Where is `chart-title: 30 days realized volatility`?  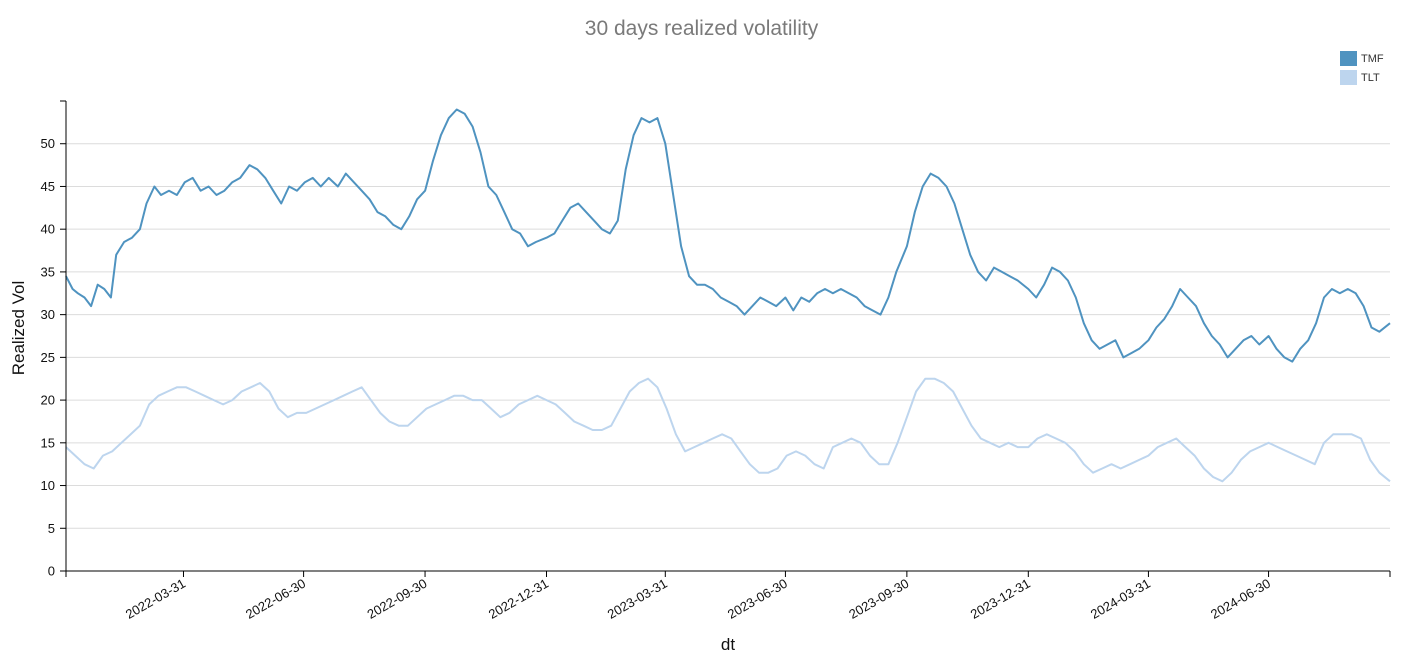
chart-title: 30 days realized volatility is located at coordinates (701, 28).